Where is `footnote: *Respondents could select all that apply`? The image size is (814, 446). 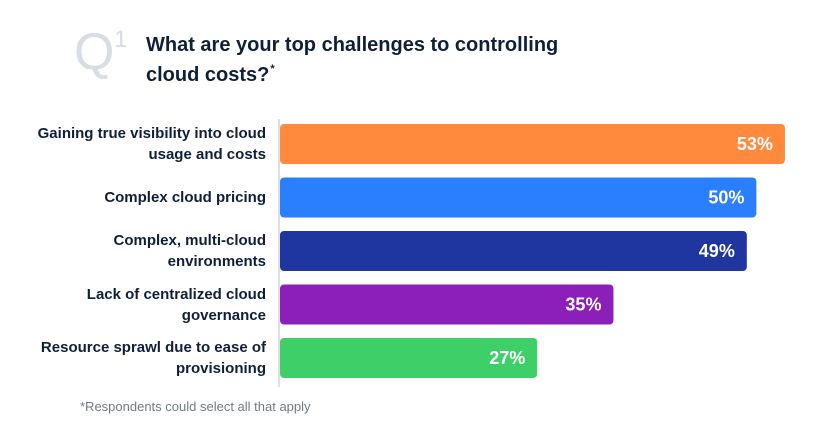 footnote: *Respondents could select all that apply is located at coordinates (195, 406).